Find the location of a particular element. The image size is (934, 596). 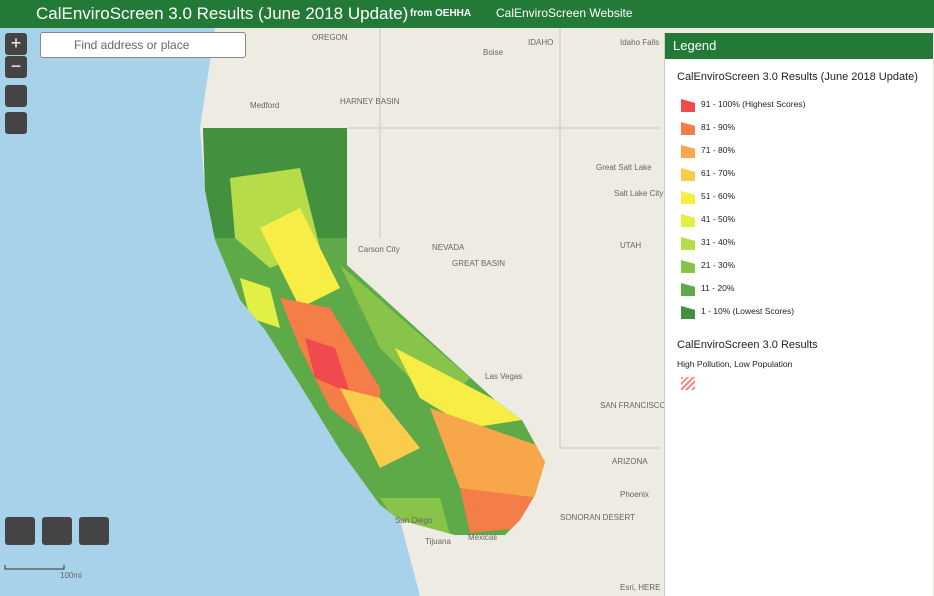

link: CalEnviroScreen Website is located at coordinates (564, 13).